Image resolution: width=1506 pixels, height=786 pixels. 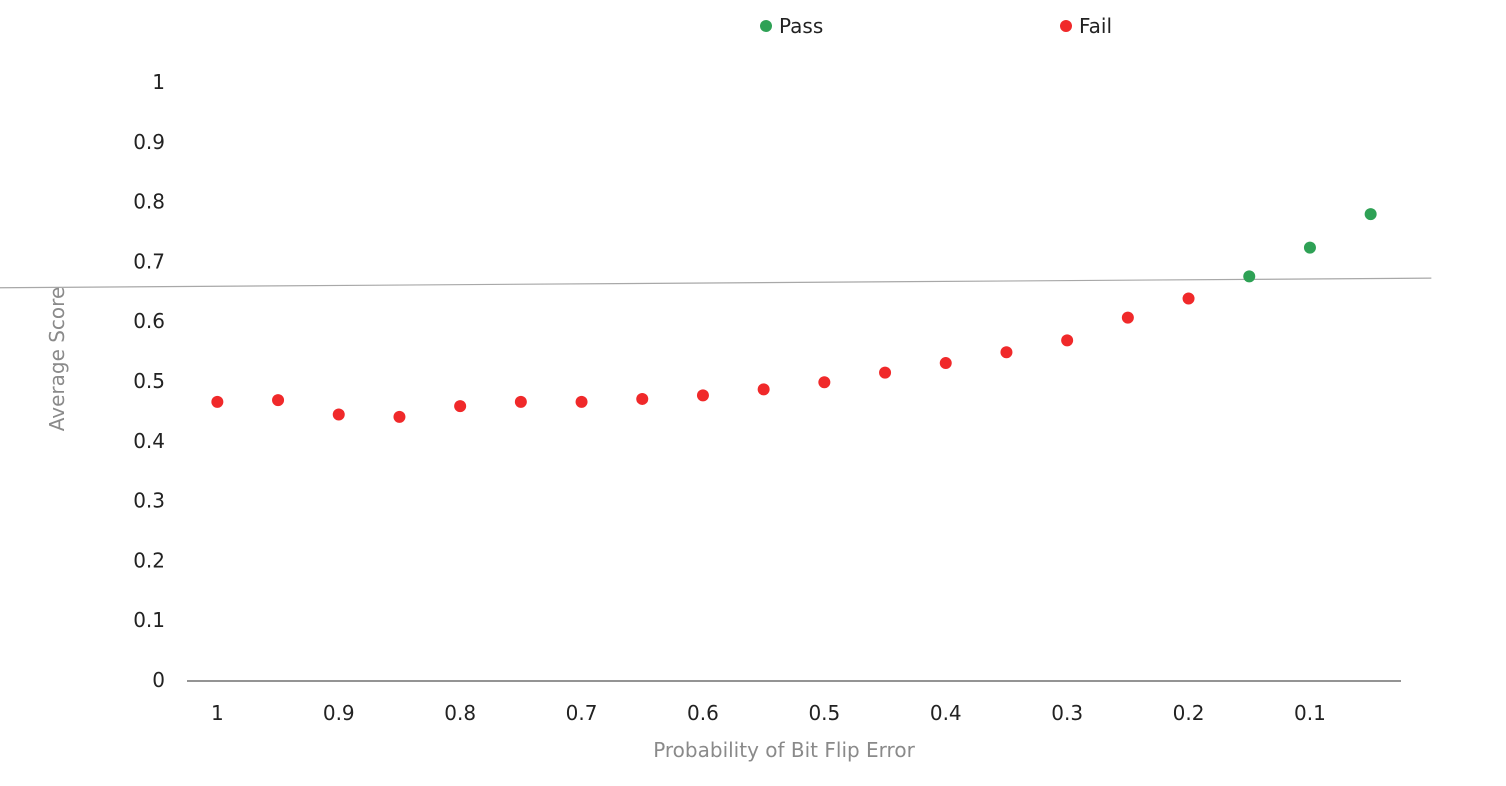 What do you see at coordinates (824, 713) in the screenshot?
I see `x-tick-label: 0.5` at bounding box center [824, 713].